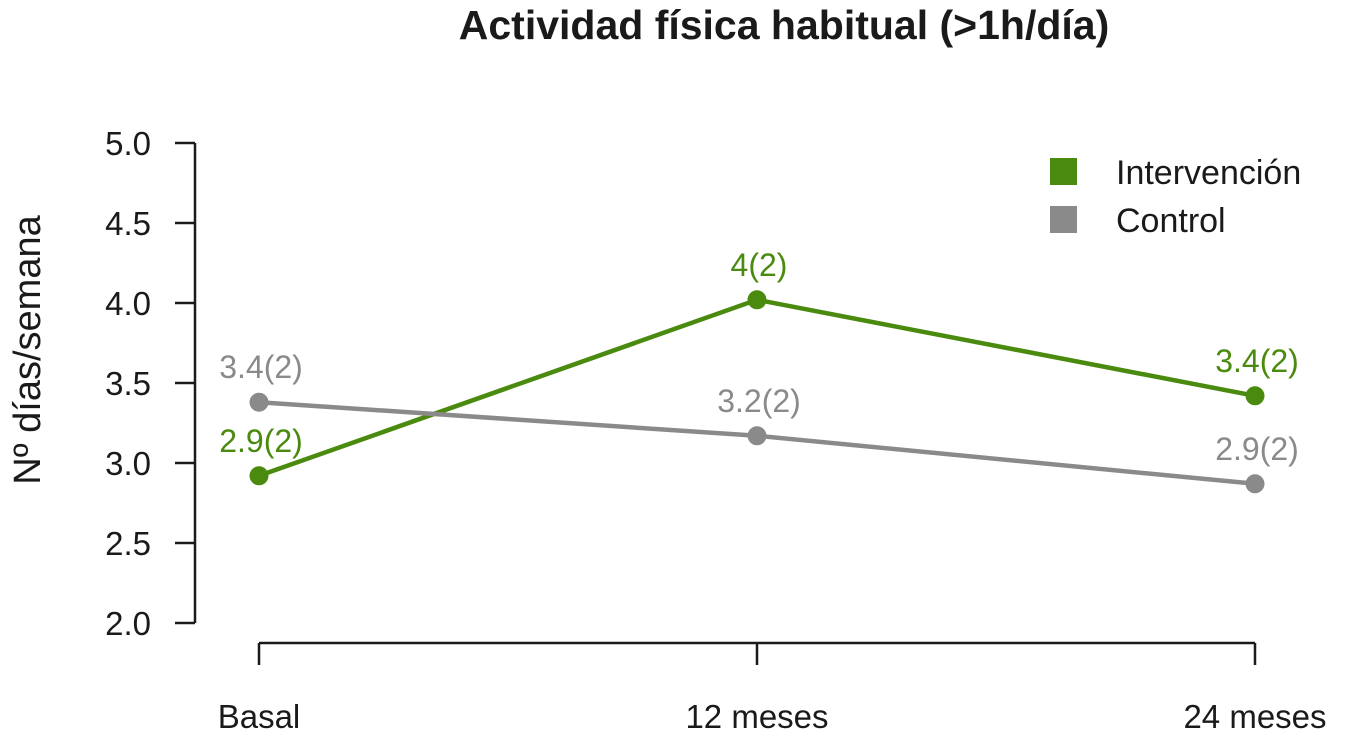 The width and height of the screenshot is (1348, 738). Describe the element at coordinates (1171, 221) in the screenshot. I see `legend-label: Control` at that location.